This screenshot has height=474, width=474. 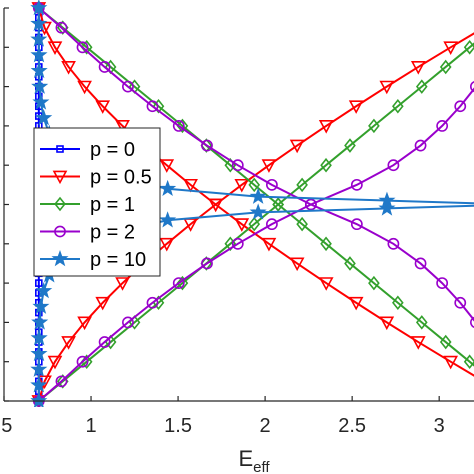 I want to click on x-axis-title-main: E, so click(x=245, y=458).